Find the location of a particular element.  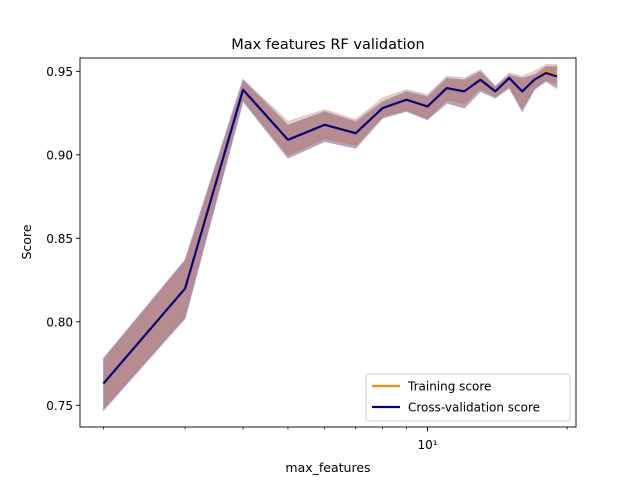

y-tick-label: 0.75 is located at coordinates (59, 406).